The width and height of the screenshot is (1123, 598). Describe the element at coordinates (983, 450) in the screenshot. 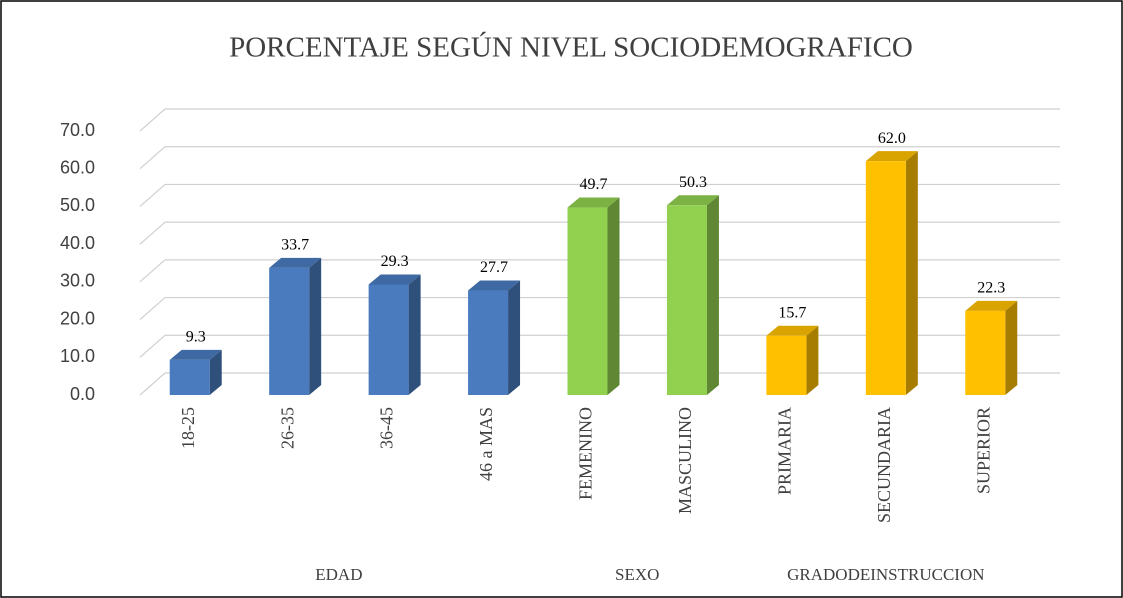

I see `x-tick-label: SUPERIOR` at that location.